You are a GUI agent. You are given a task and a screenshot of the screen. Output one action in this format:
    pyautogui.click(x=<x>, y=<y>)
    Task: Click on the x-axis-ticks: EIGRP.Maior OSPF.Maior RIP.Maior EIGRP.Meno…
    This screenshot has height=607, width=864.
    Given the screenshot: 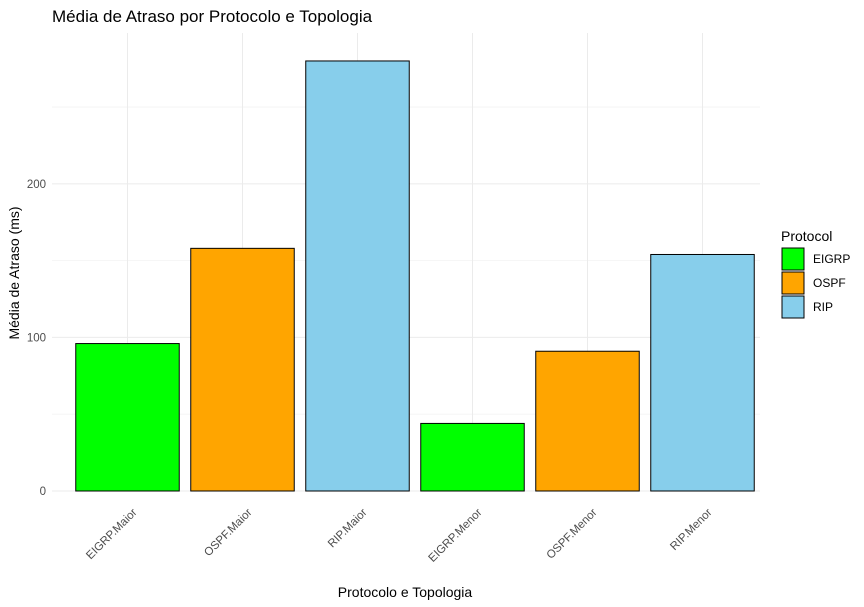 What is the action you would take?
    pyautogui.click(x=399, y=536)
    